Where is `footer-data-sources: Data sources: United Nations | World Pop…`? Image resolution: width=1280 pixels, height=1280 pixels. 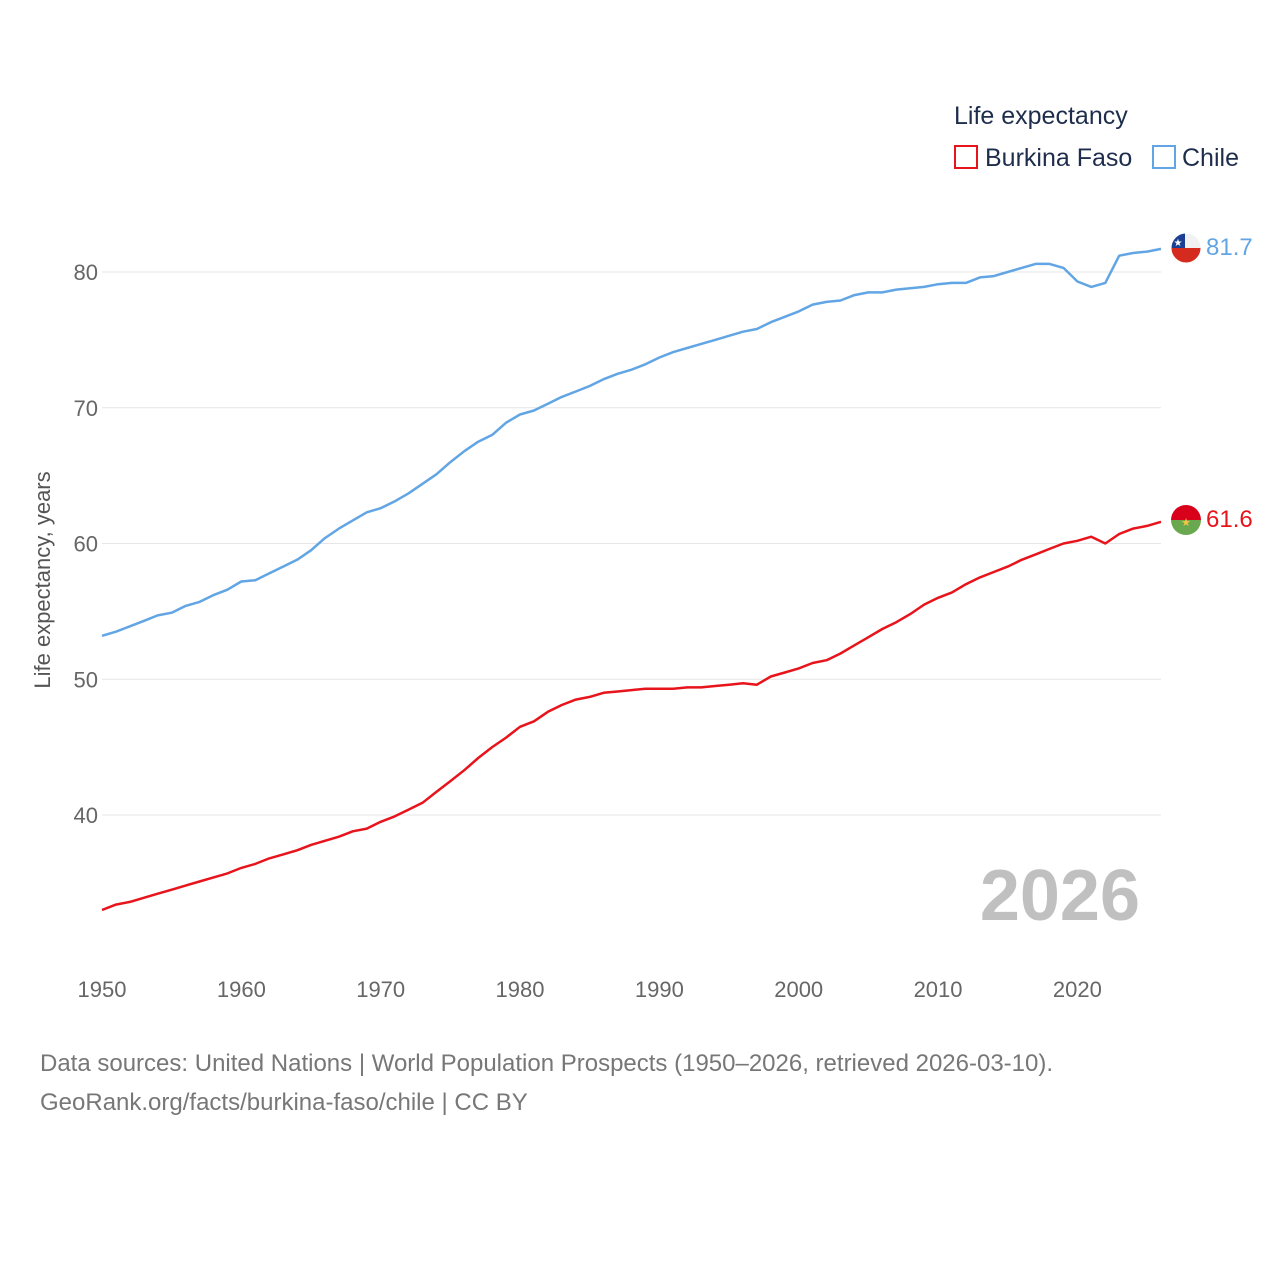
footer-data-sources: Data sources: United Nations | World Pop… is located at coordinates (547, 1063).